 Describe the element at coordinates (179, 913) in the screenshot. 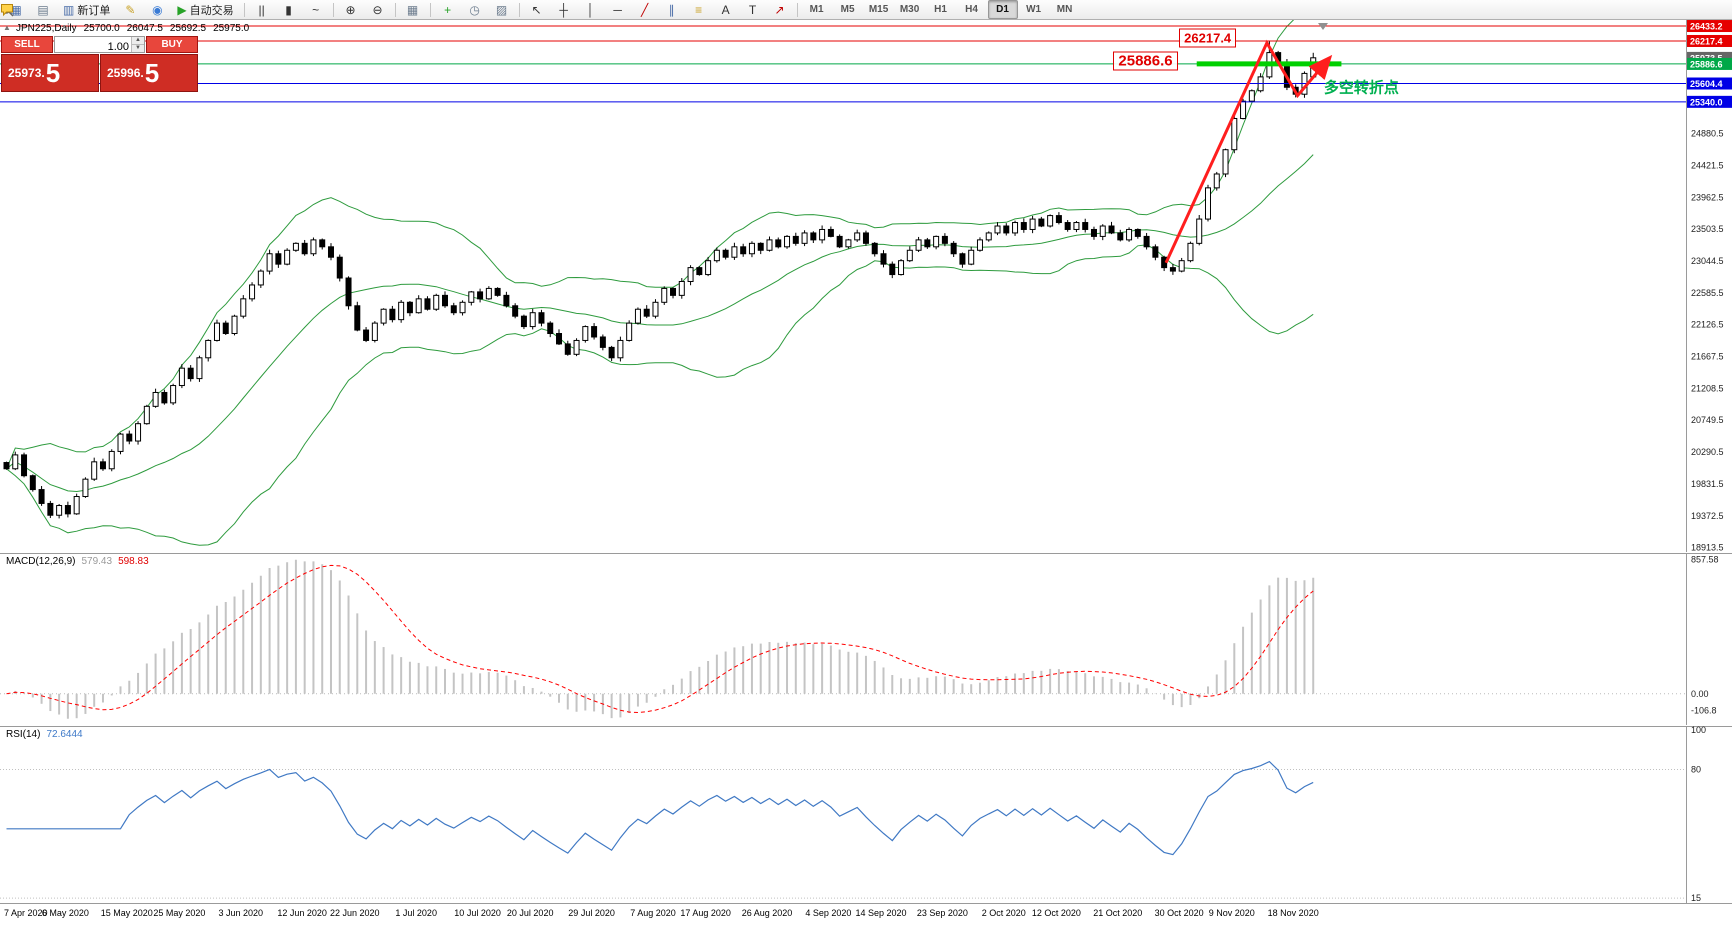

I see `date-label: 25 May 2020` at that location.